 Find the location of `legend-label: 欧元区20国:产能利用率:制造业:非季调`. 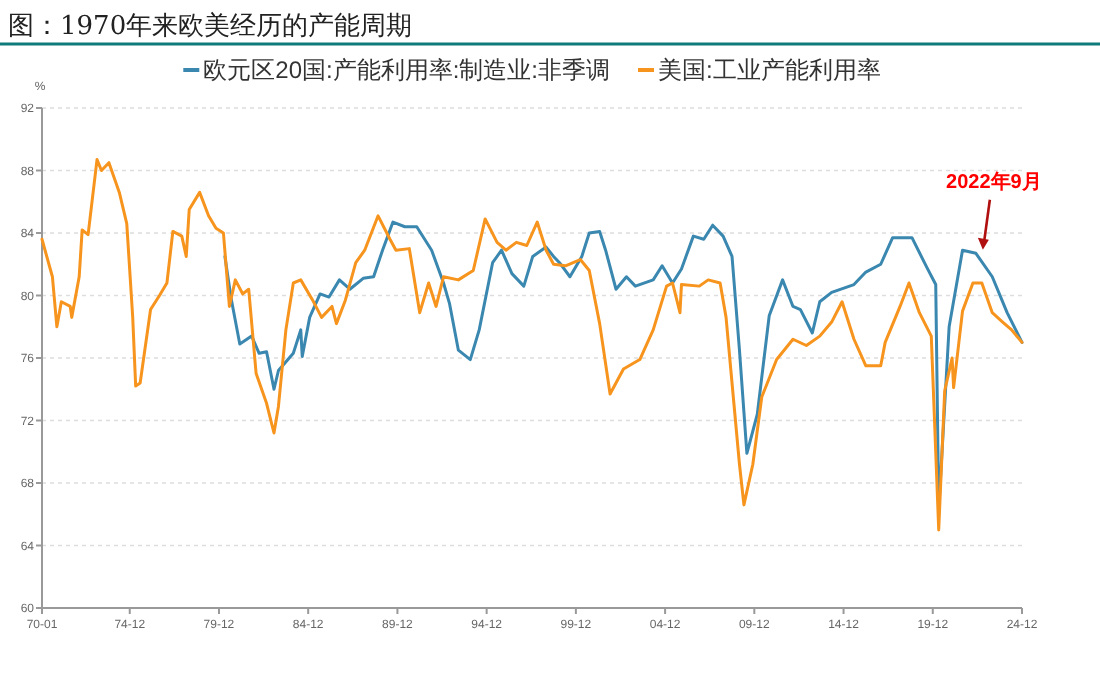

legend-label: 欧元区20国:产能利用率:制造业:非季调 is located at coordinates (407, 70).